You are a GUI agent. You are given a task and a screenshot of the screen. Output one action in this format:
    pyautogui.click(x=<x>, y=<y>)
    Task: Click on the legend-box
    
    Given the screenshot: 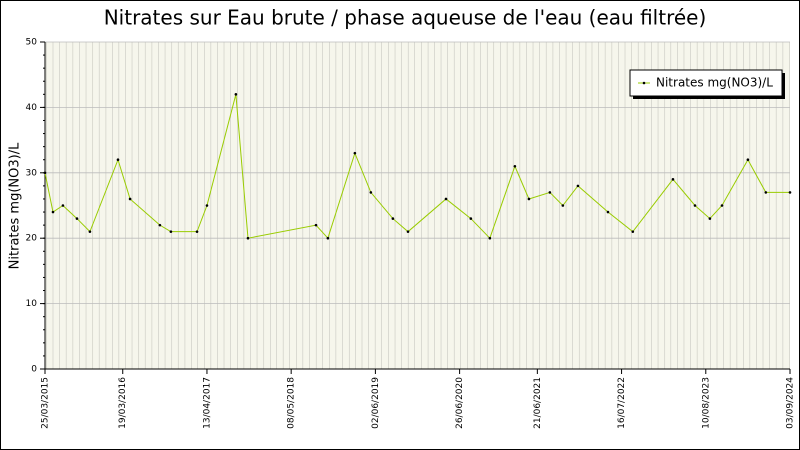 What is the action you would take?
    pyautogui.click(x=706, y=83)
    